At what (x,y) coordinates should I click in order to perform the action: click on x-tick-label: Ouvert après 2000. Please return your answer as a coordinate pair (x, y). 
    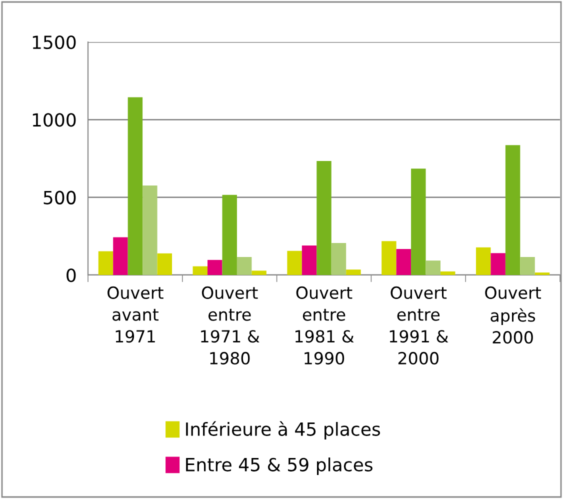
    Looking at the image, I should click on (513, 315).